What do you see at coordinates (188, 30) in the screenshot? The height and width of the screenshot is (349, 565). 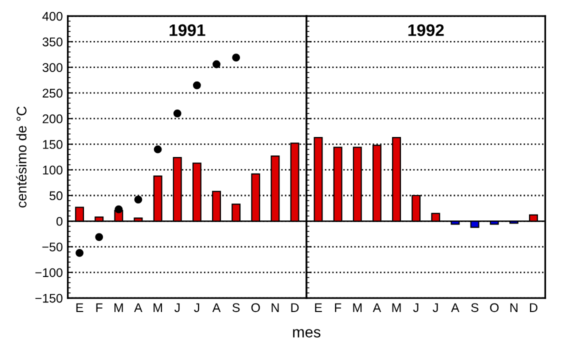 I see `chart-title: 1991` at bounding box center [188, 30].